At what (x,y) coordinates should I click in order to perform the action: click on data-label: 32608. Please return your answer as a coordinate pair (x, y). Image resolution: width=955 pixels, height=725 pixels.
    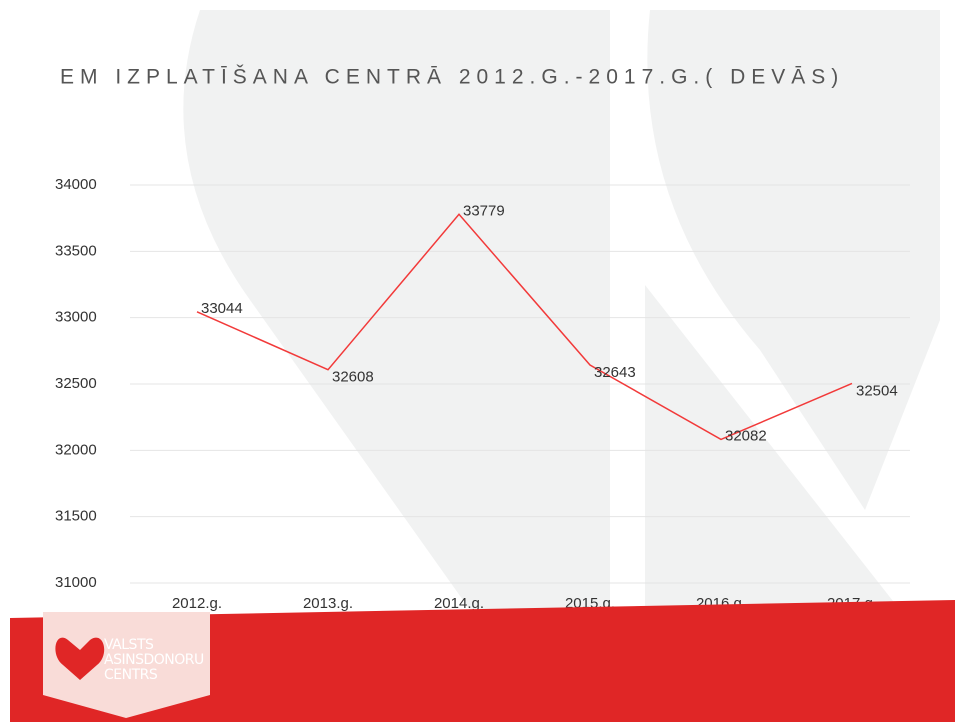
    Looking at the image, I should click on (353, 377).